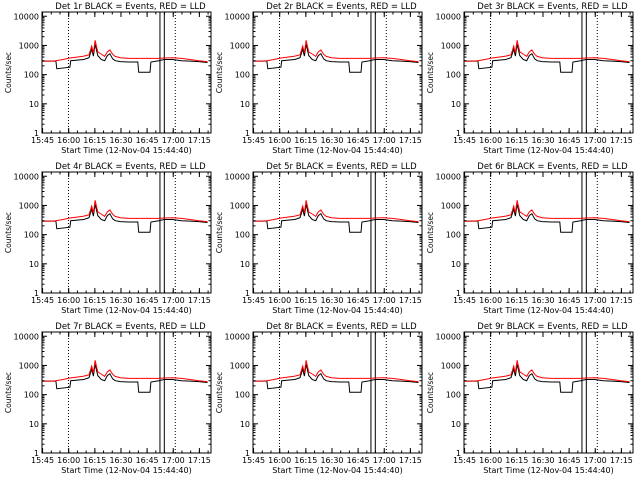  What do you see at coordinates (130, 7) in the screenshot?
I see `panel-title: Det 1r BLACK = Events, RED = LLD` at bounding box center [130, 7].